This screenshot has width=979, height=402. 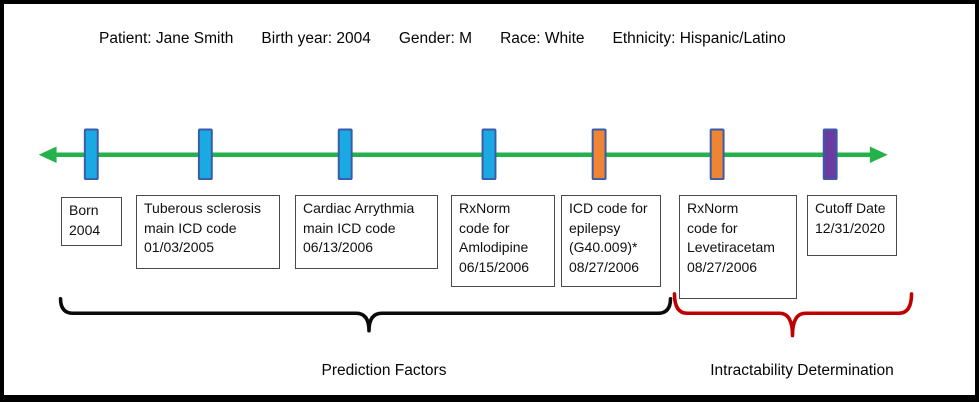 What do you see at coordinates (85, 220) in the screenshot?
I see `event-text: Born 2004` at bounding box center [85, 220].